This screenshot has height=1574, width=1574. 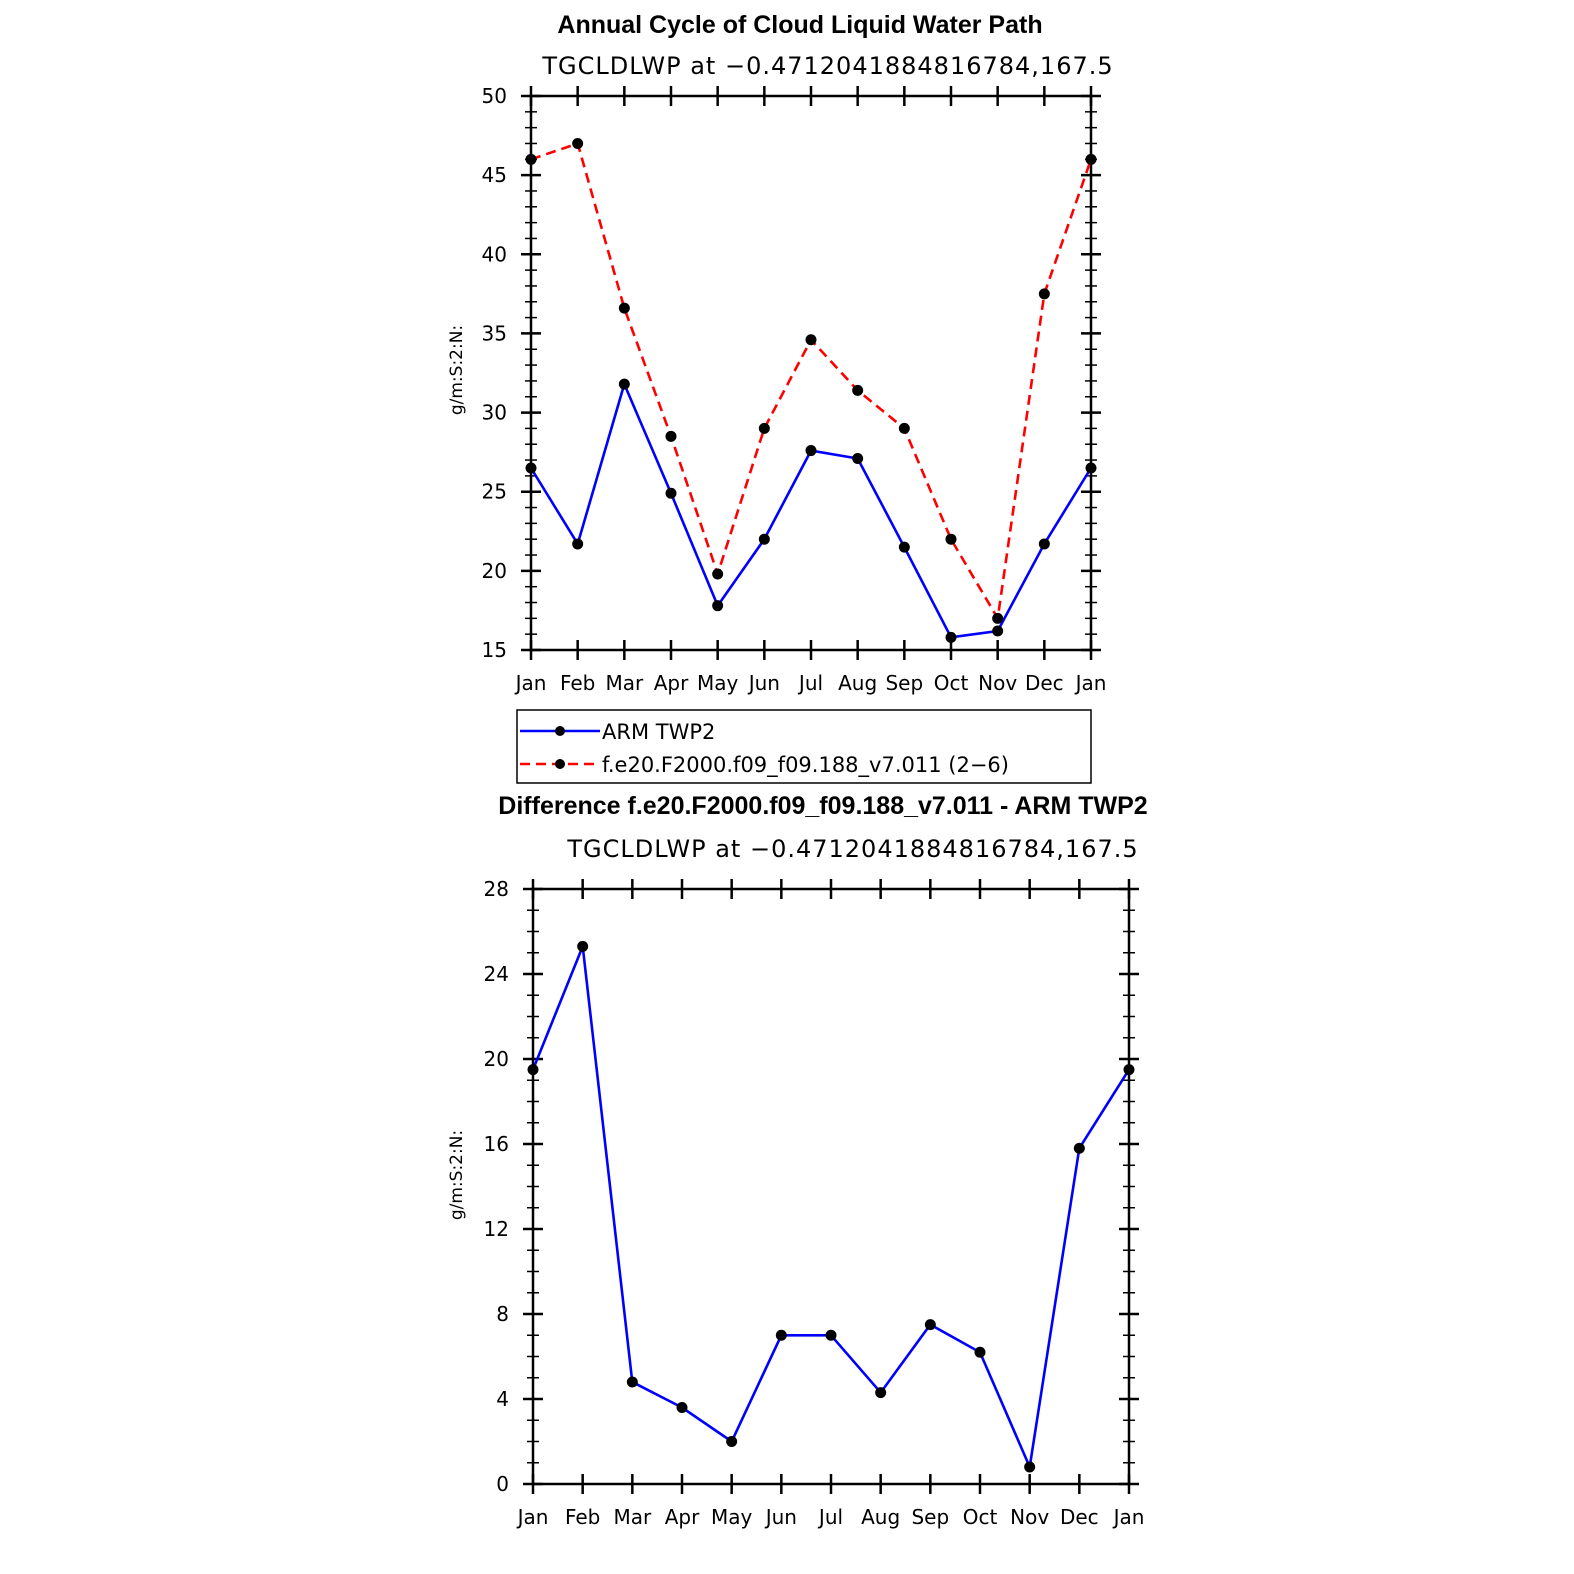 I want to click on y-tick-label: 35, so click(x=494, y=333).